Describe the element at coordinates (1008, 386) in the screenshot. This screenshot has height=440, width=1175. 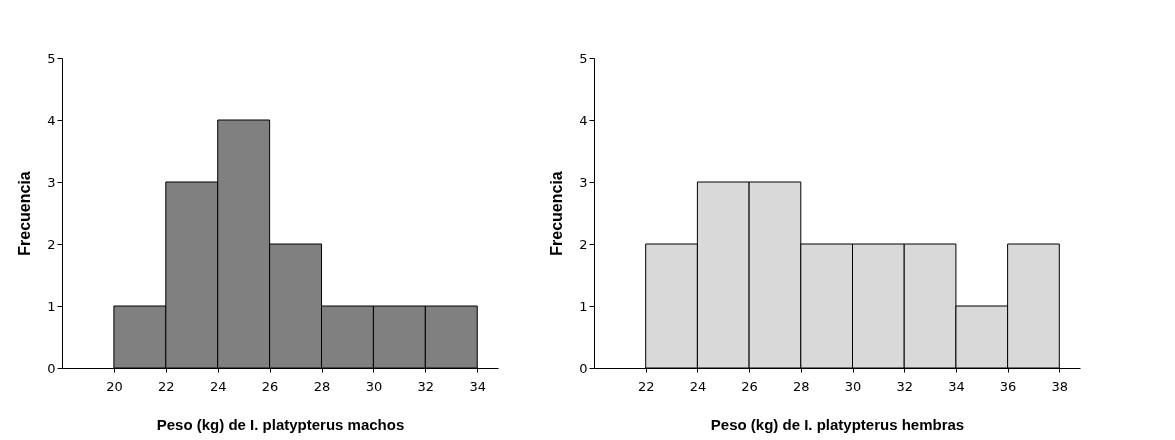
I see `x-tick-label: 36` at that location.